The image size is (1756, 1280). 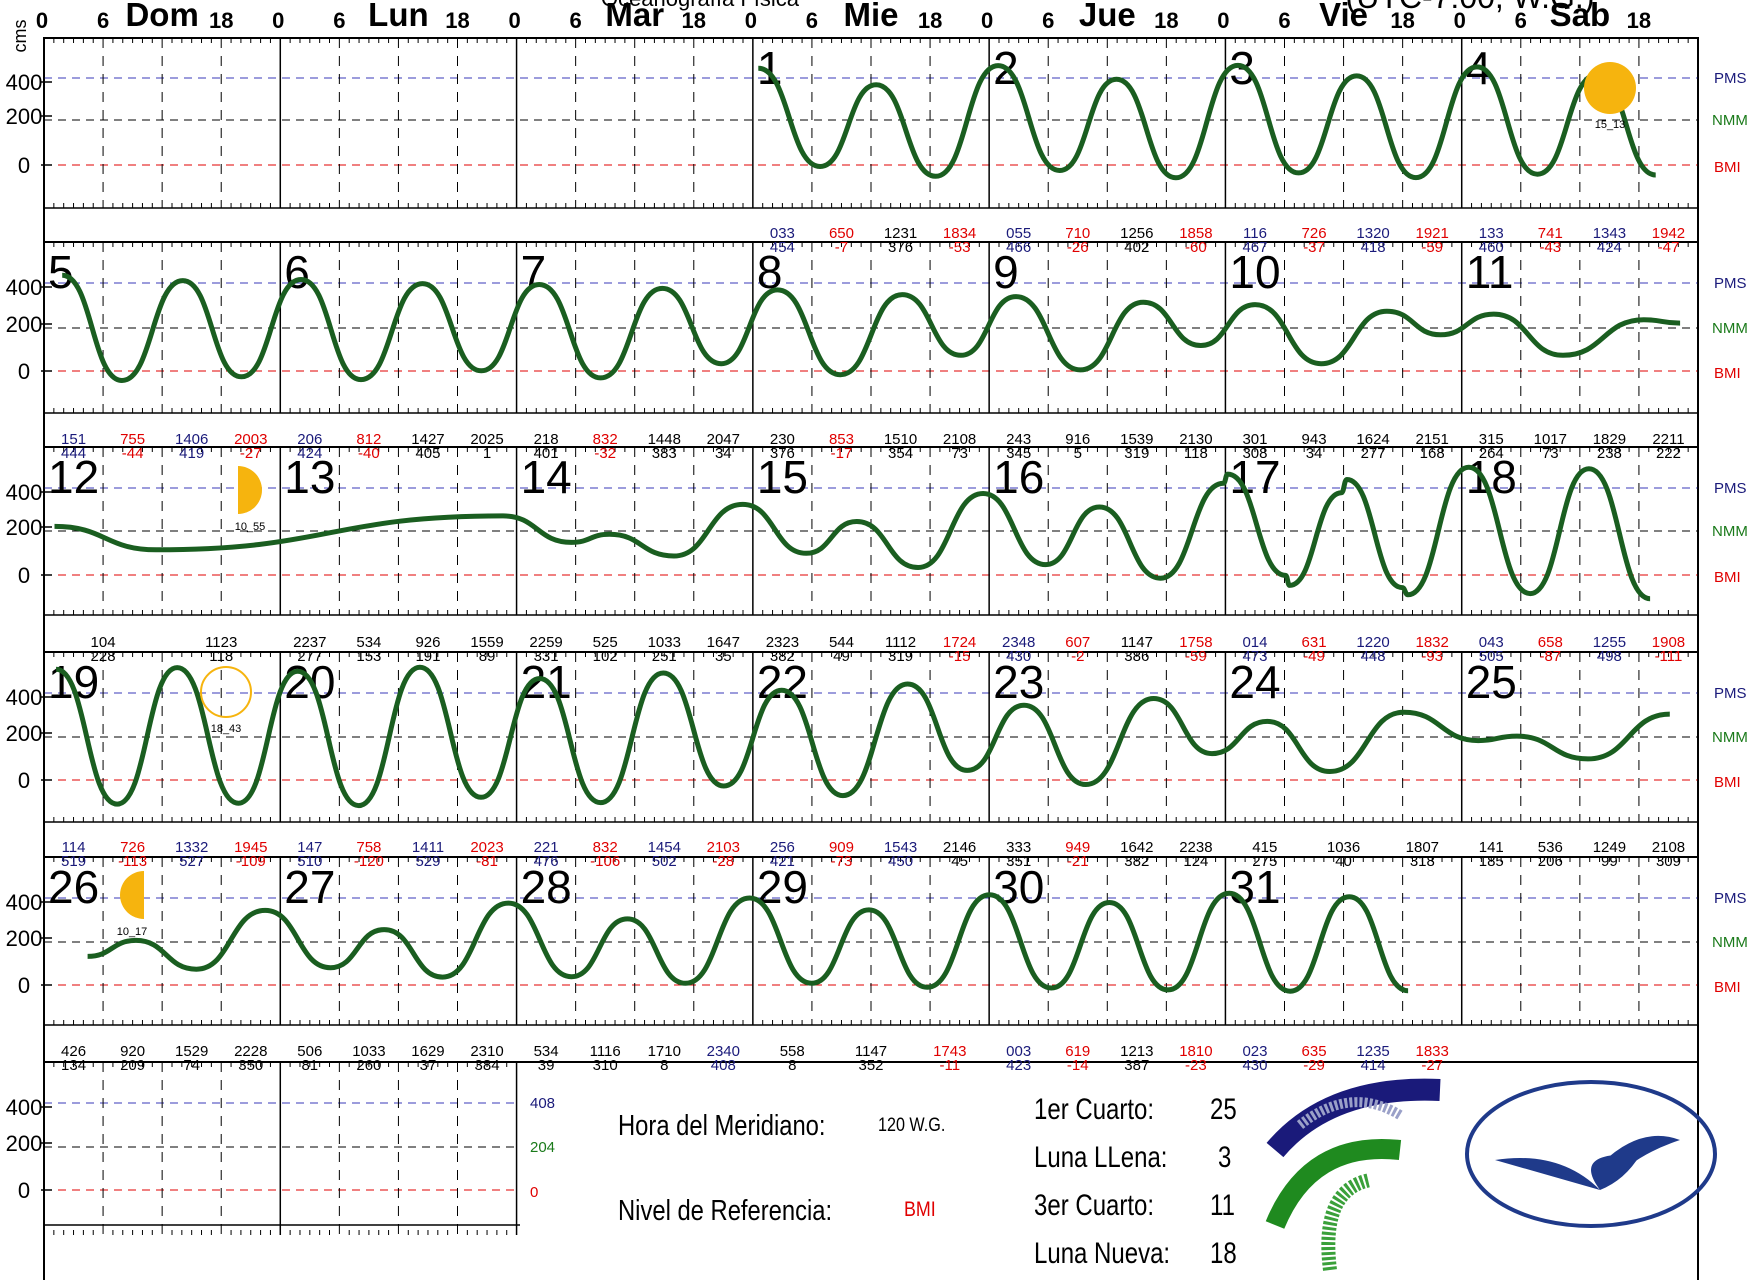 What do you see at coordinates (1196, 453) in the screenshot?
I see `extreme-height: 118` at bounding box center [1196, 453].